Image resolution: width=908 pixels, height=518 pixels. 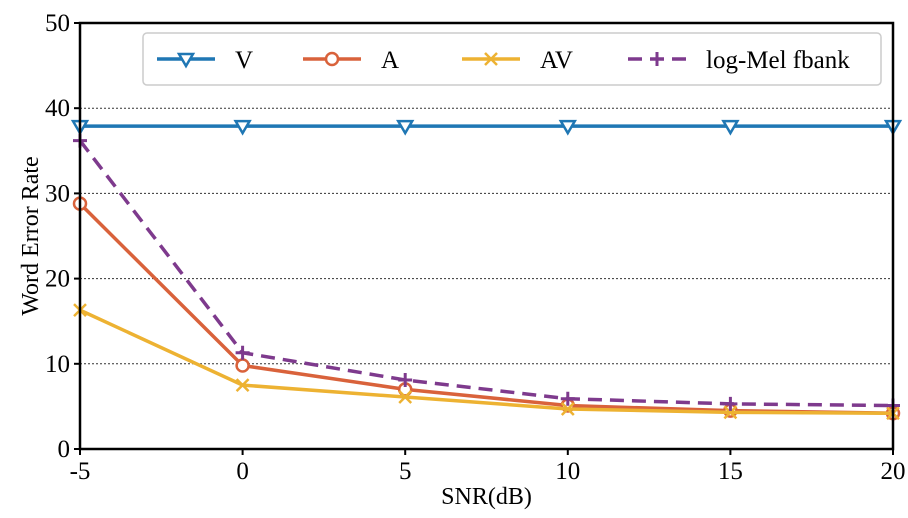 What do you see at coordinates (244, 60) in the screenshot?
I see `legend-label: V` at bounding box center [244, 60].